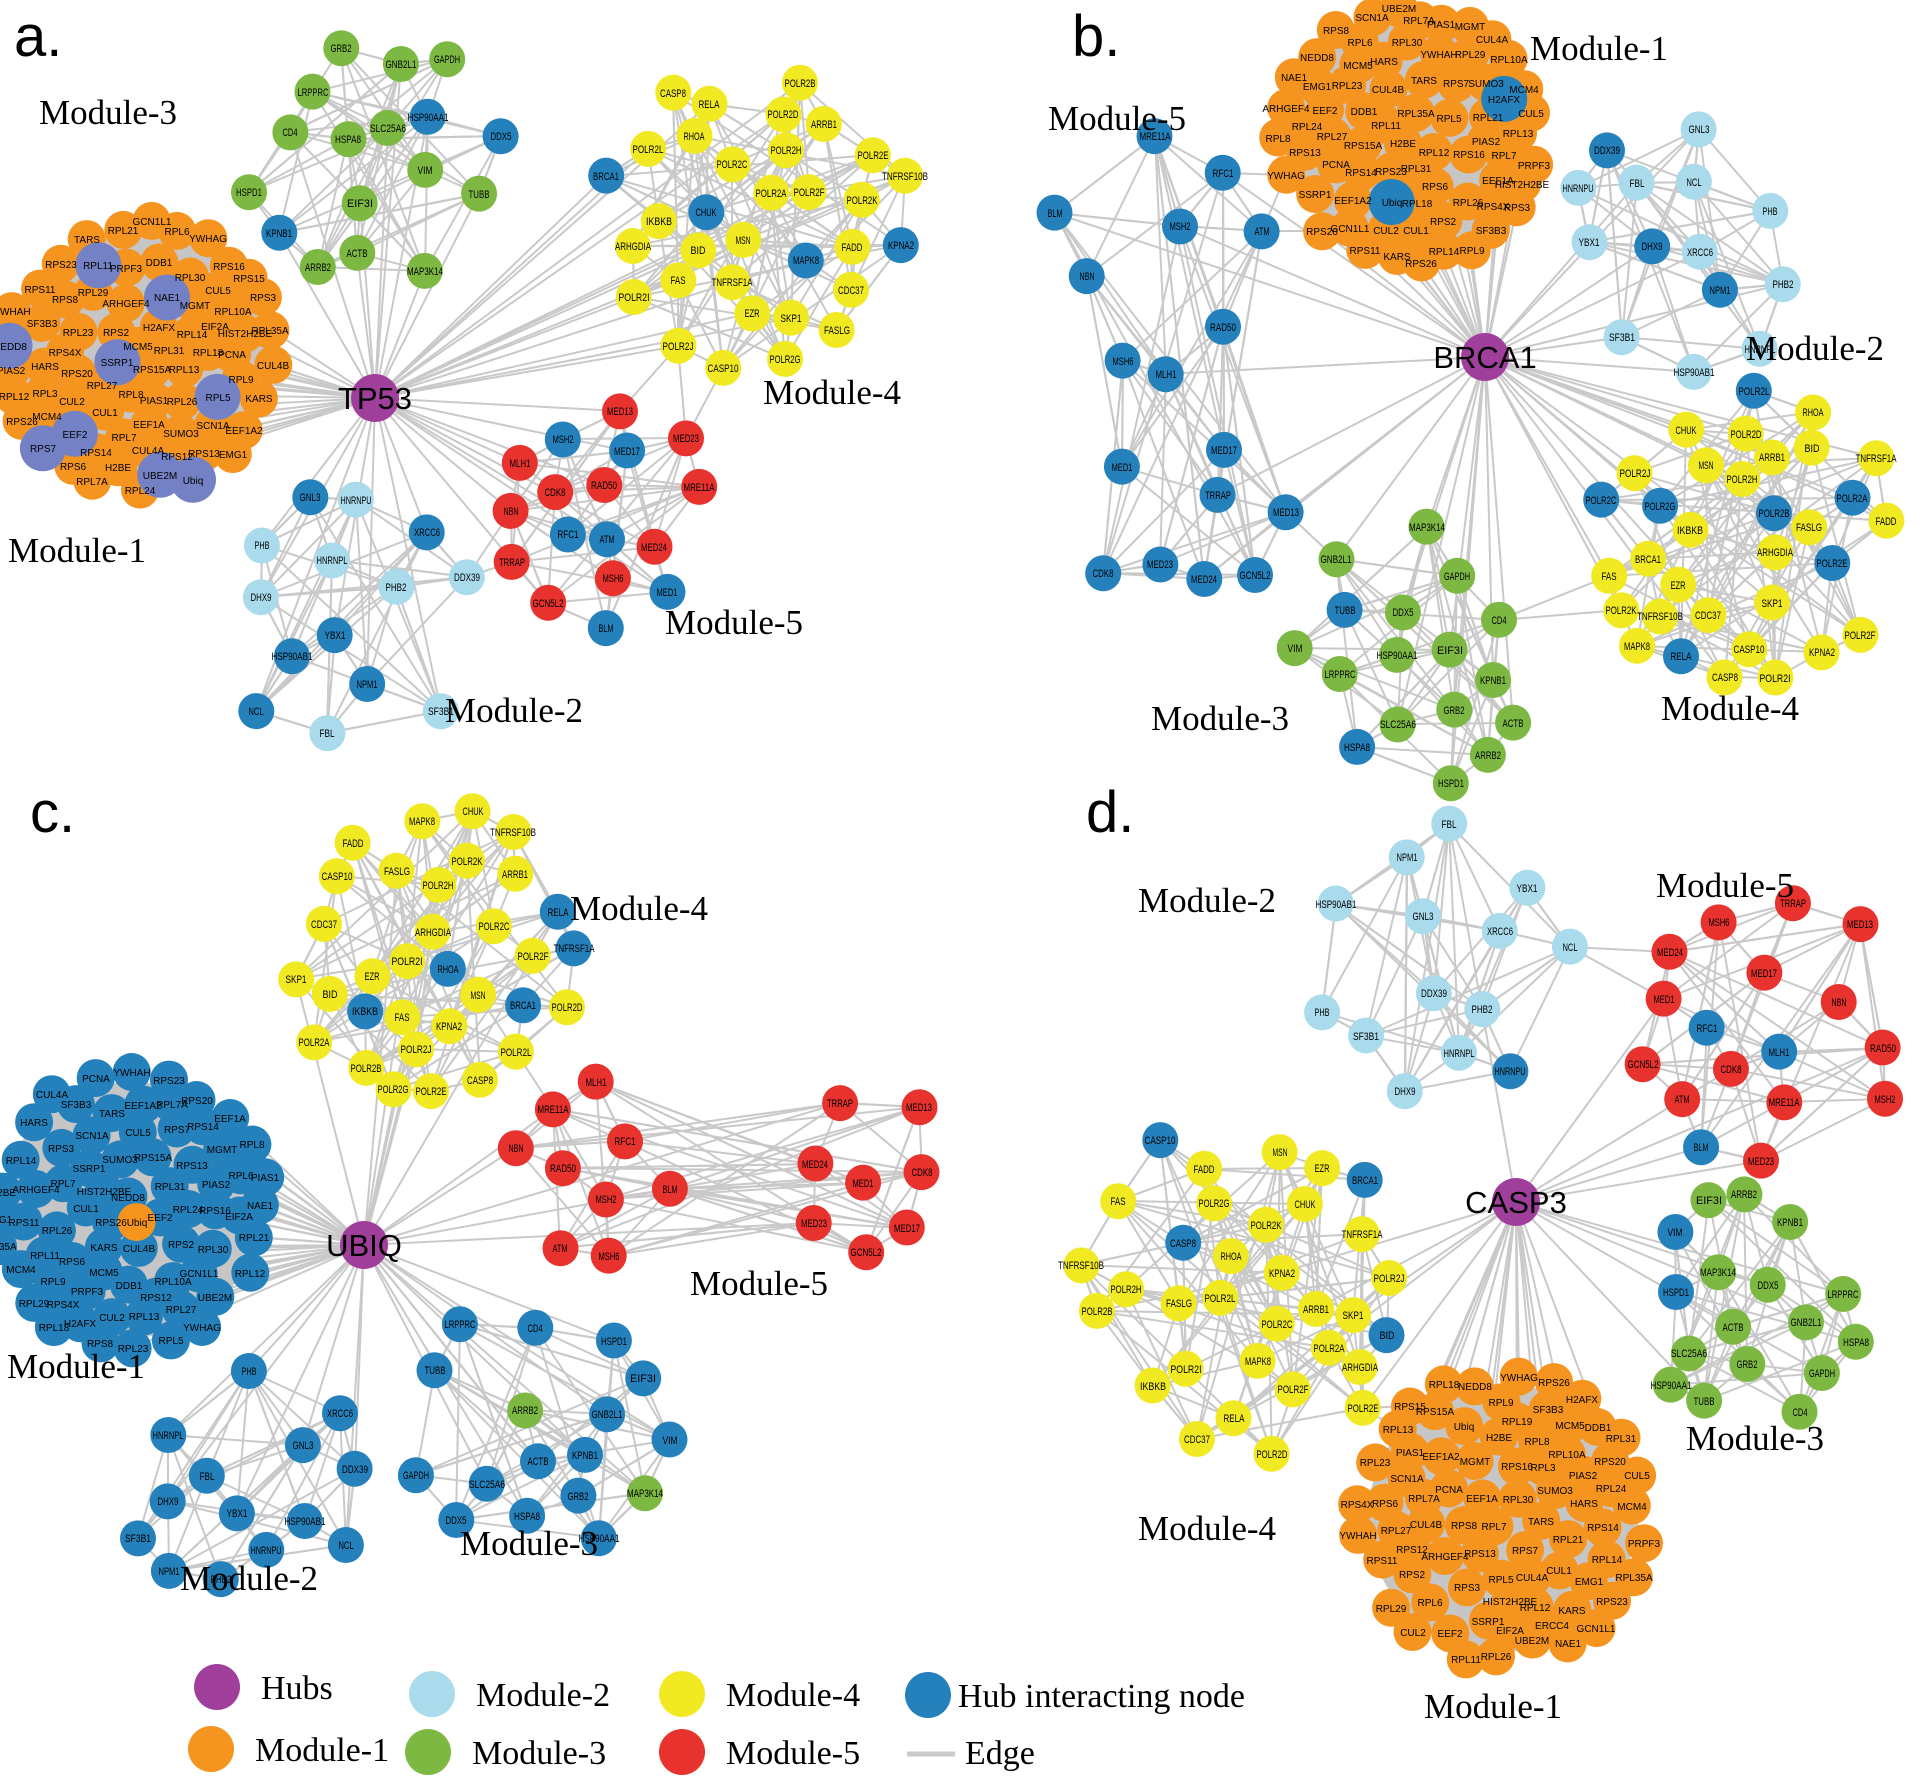 The height and width of the screenshot is (1780, 1923). Describe the element at coordinates (1305, 153) in the screenshot. I see `svg-text: RPS13` at that location.